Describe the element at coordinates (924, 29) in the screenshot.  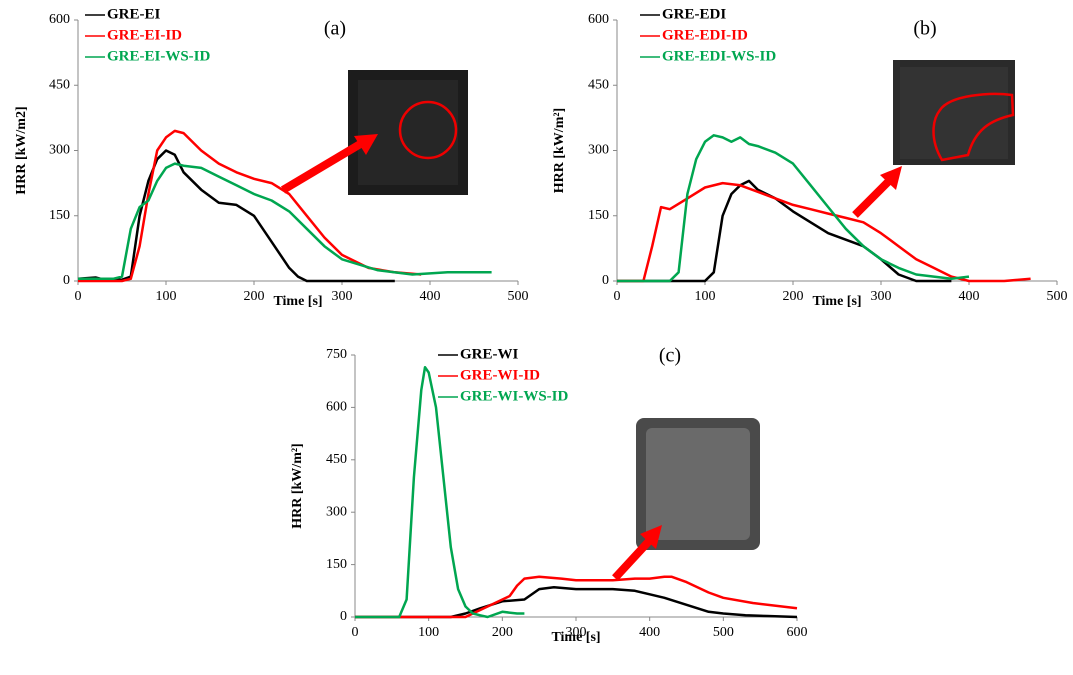
I see `panel-label: (b)` at that location.